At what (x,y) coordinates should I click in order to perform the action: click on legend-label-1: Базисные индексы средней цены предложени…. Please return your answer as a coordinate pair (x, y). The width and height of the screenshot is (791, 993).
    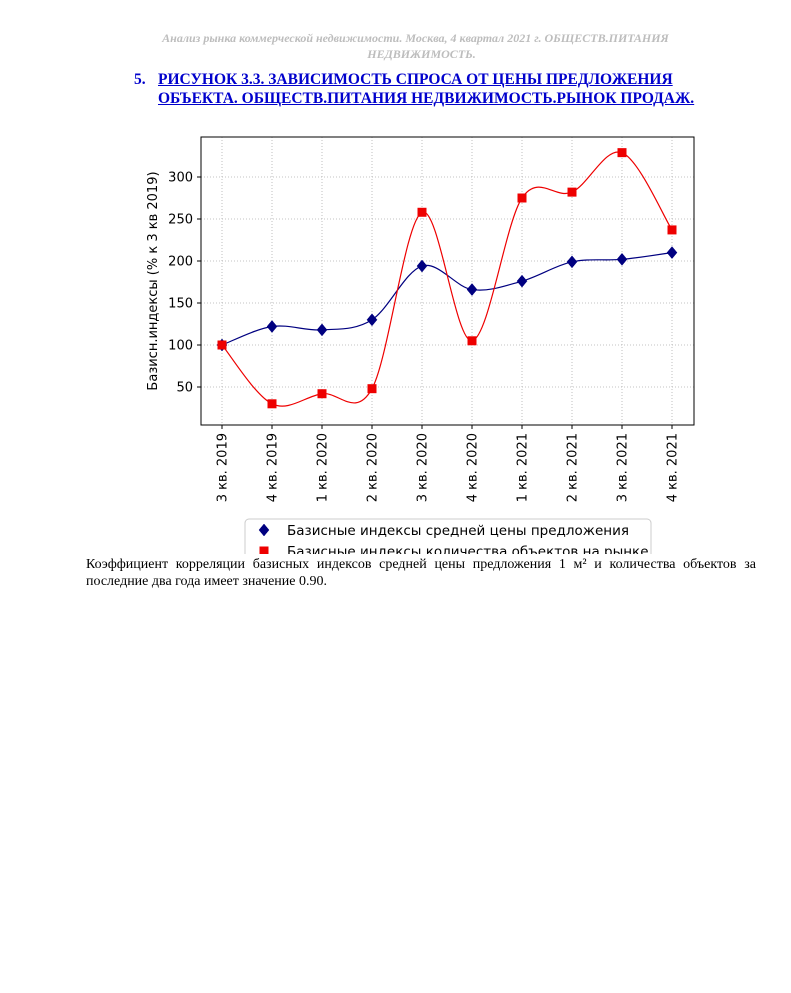
    Looking at the image, I should click on (458, 531).